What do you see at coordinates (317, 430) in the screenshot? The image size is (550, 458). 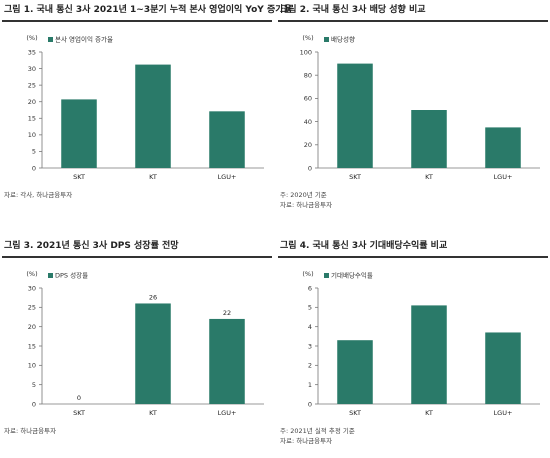 I see `basis-note: 주: 2021년 실적 추정 기준` at bounding box center [317, 430].